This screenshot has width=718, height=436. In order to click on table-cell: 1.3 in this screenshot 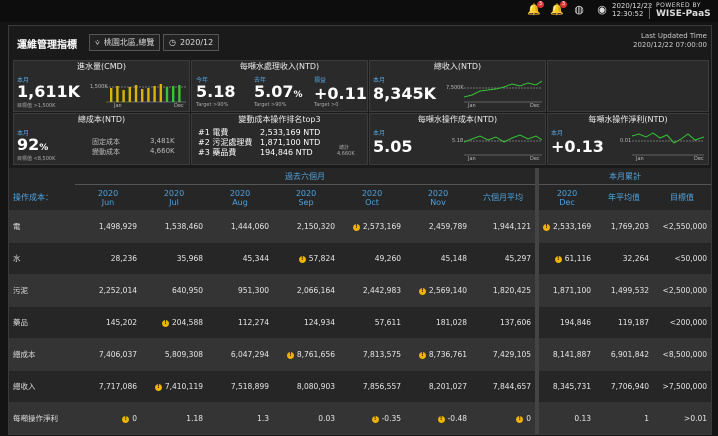, I will do `click(240, 418)`.